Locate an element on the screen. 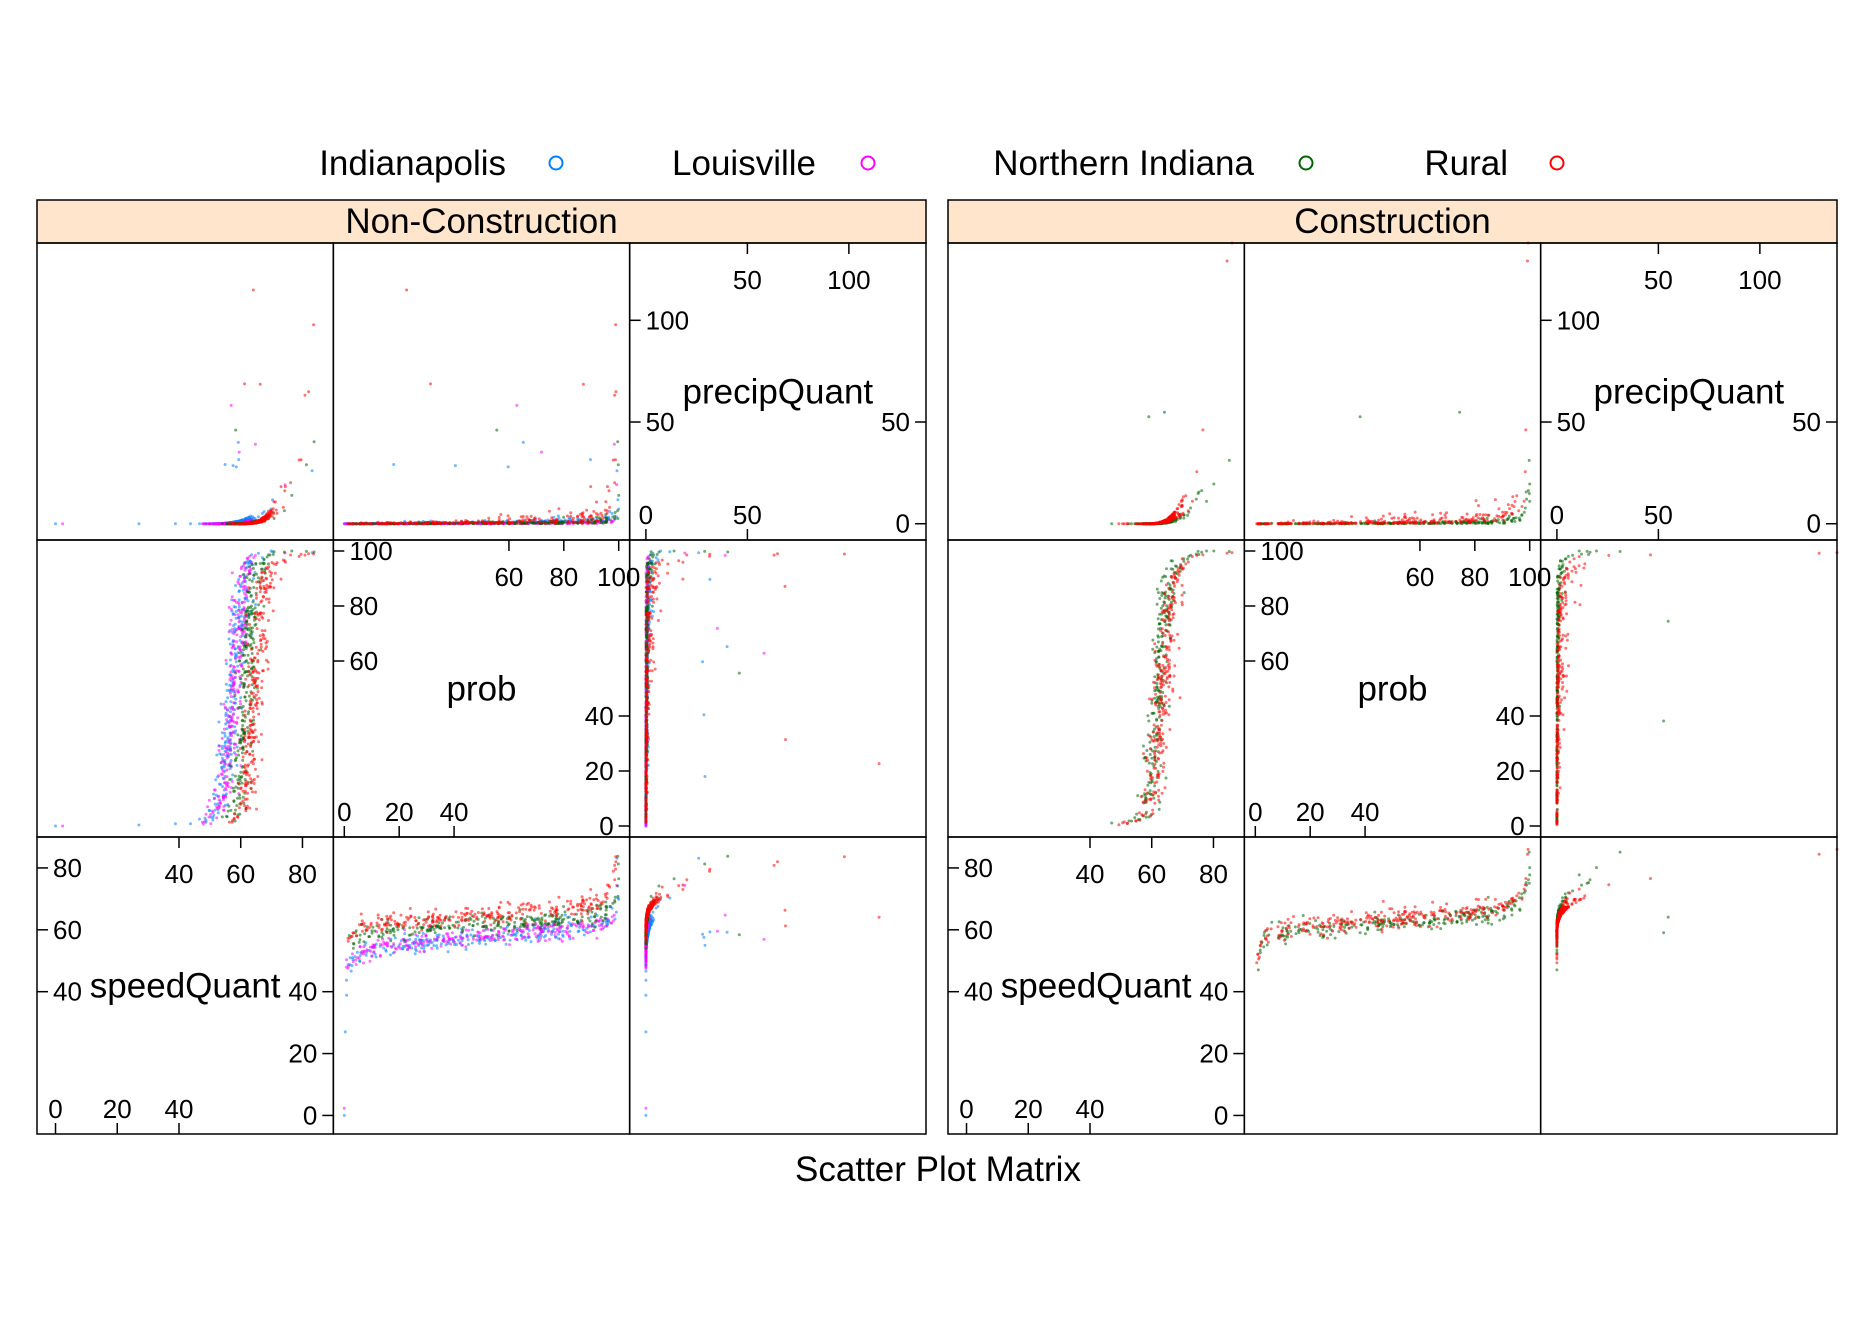 This screenshot has height=1320, width=1870. tick-label: 20 is located at coordinates (302, 1054).